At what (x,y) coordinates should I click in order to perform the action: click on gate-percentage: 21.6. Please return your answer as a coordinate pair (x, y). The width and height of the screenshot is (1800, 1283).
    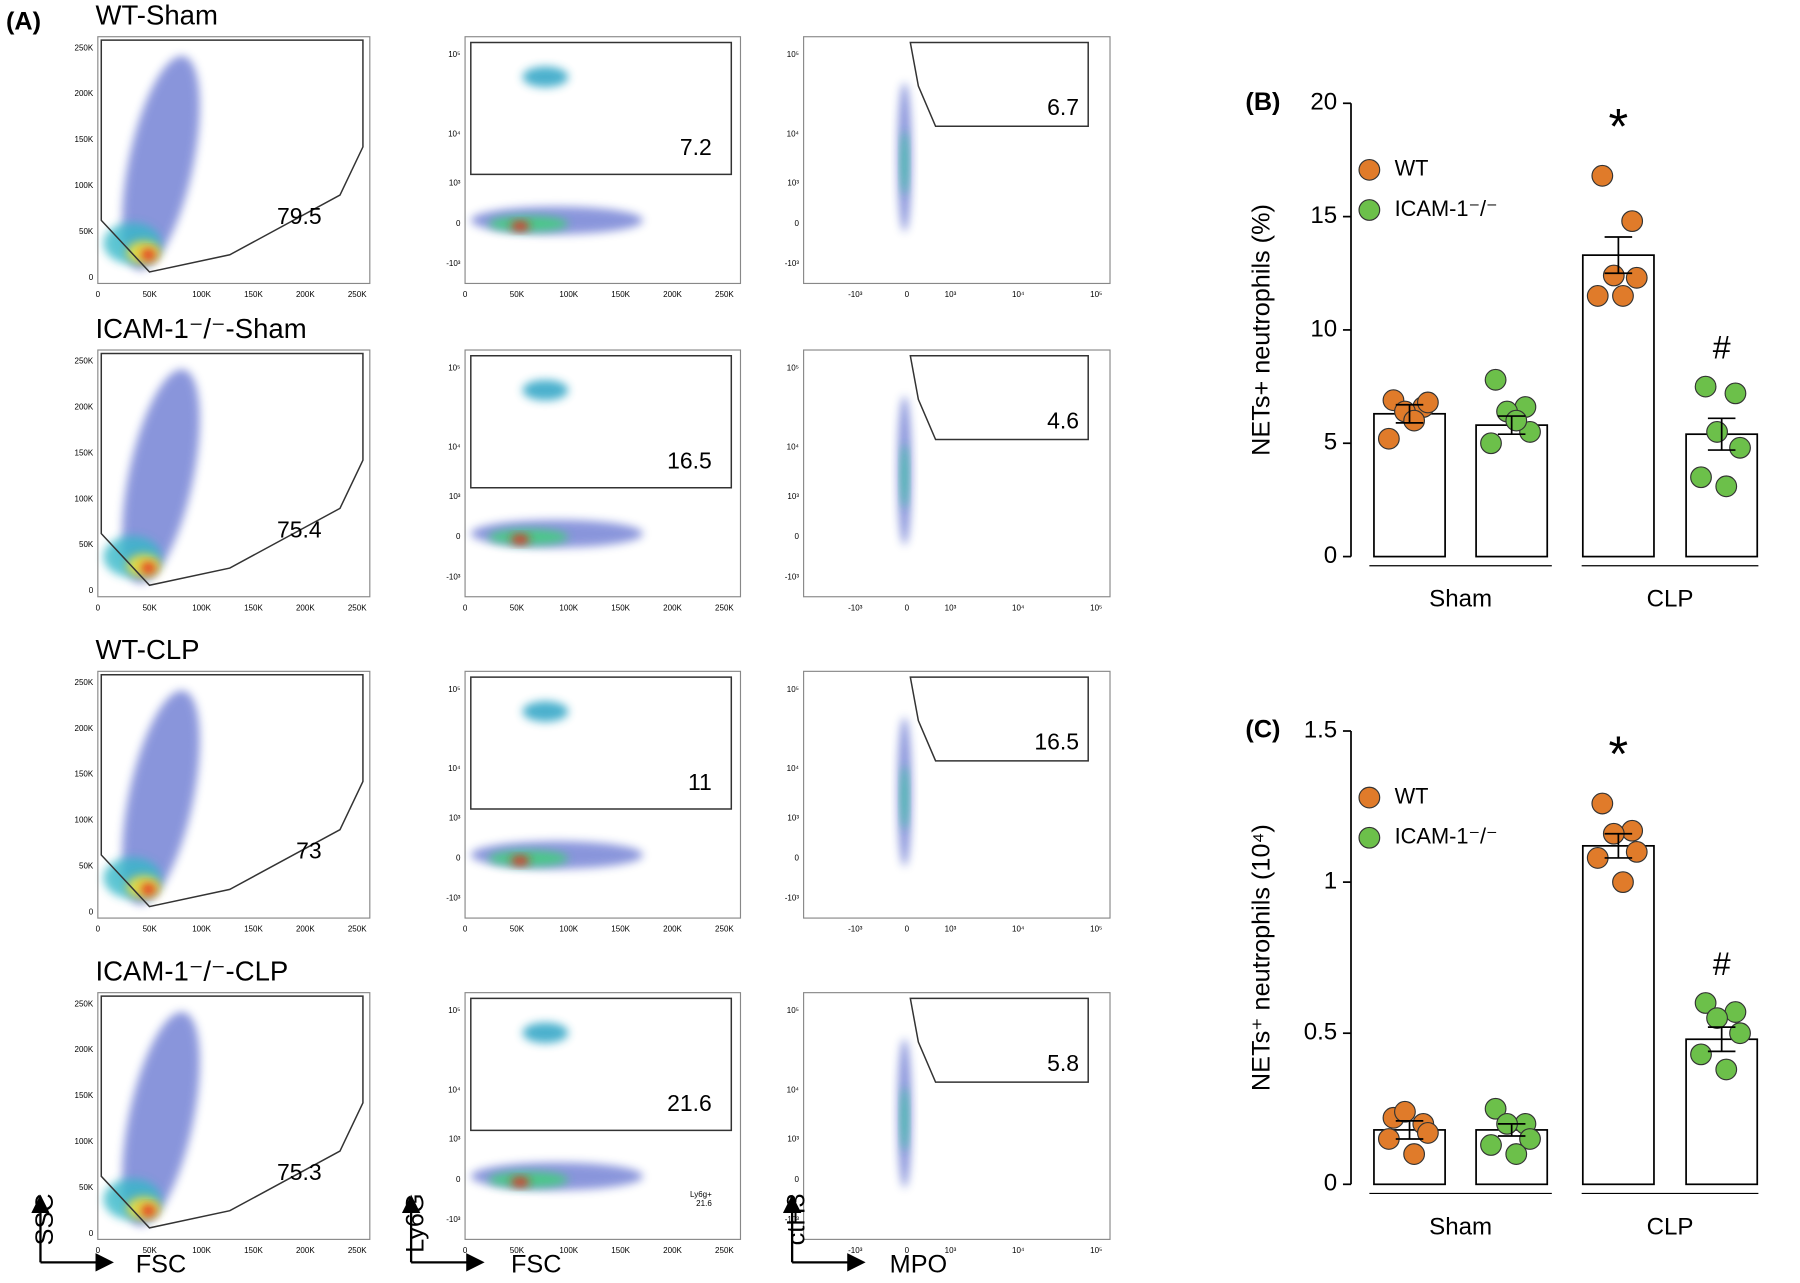
    Looking at the image, I should click on (689, 1103).